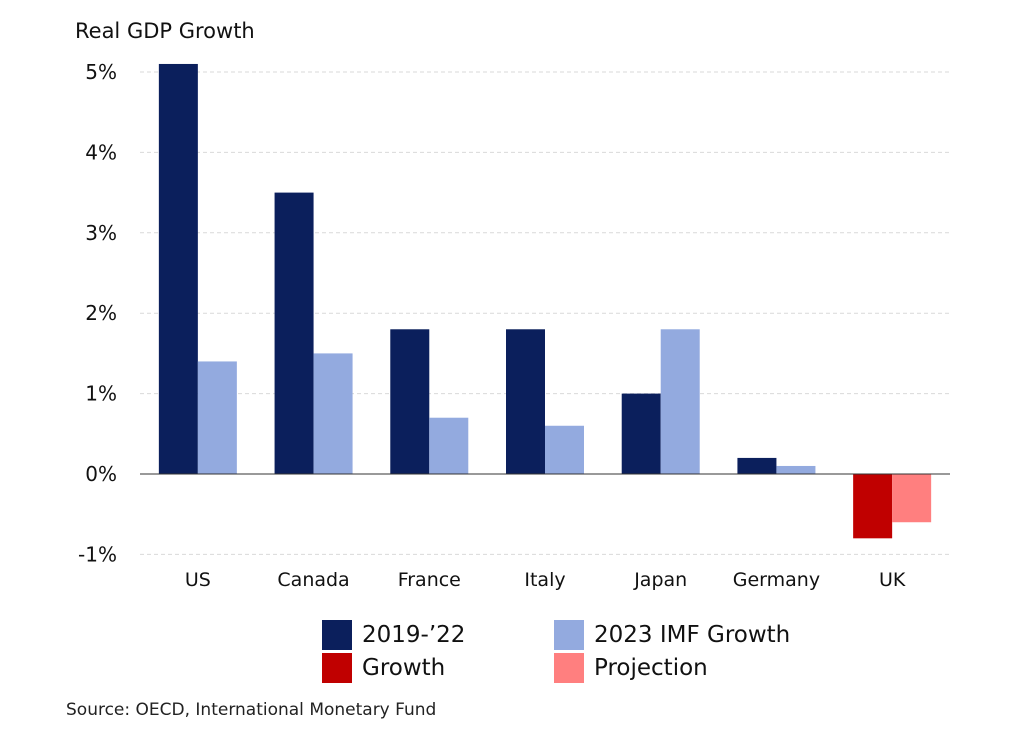  Describe the element at coordinates (101, 152) in the screenshot. I see `y-tick-label: 4%` at that location.